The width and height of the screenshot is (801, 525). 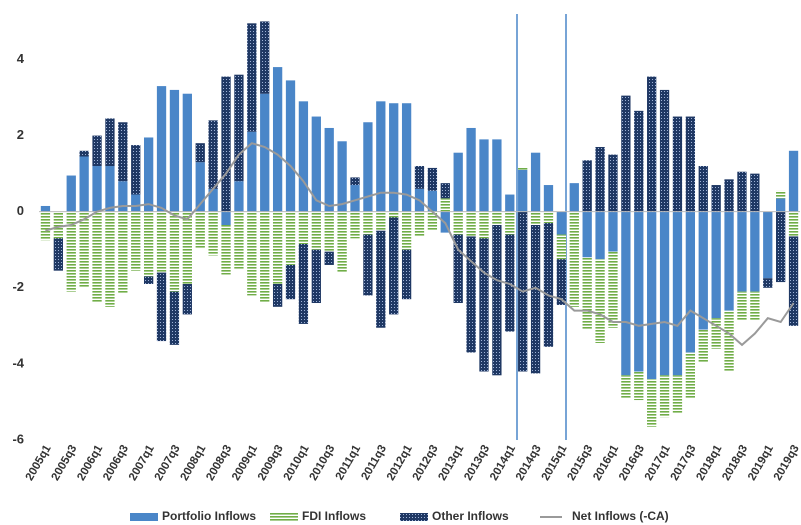 What do you see at coordinates (20, 210) in the screenshot?
I see `y-tick-label: 0` at bounding box center [20, 210].